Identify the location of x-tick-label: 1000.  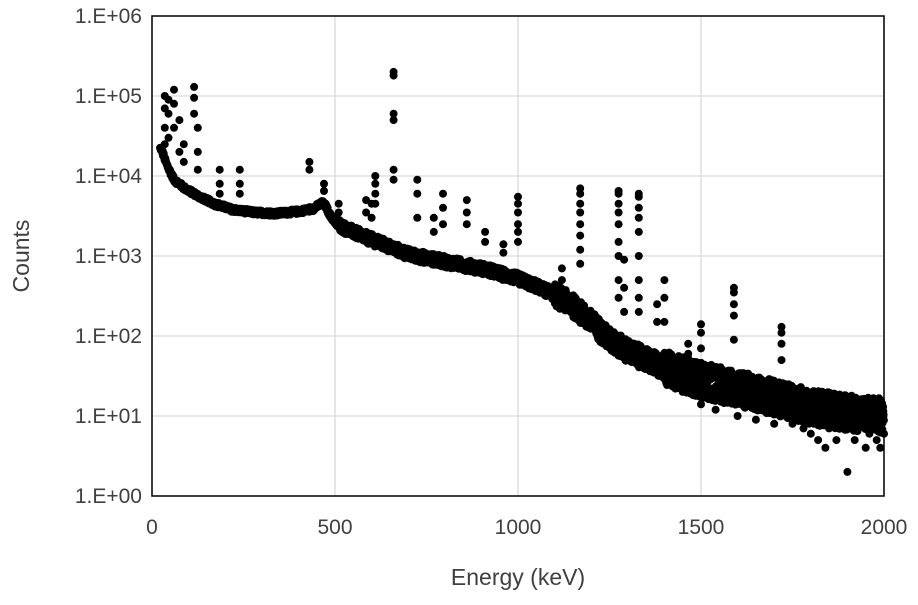
(518, 527).